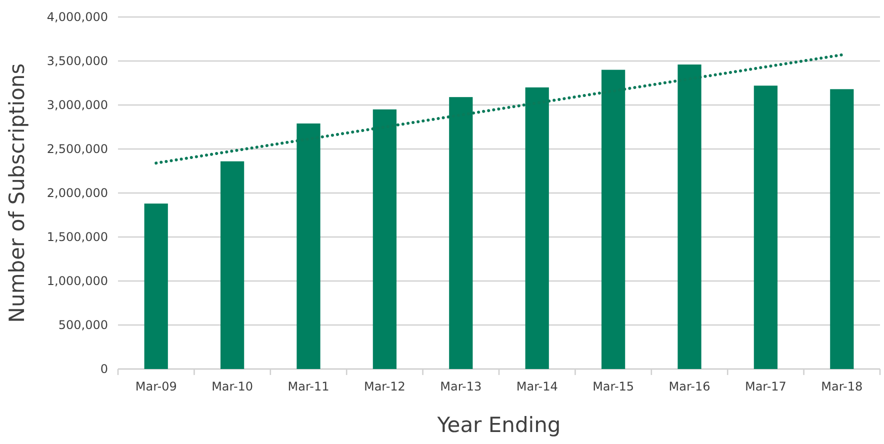 The image size is (884, 444). What do you see at coordinates (77, 193) in the screenshot?
I see `y-tick-label: 2,000,000` at bounding box center [77, 193].